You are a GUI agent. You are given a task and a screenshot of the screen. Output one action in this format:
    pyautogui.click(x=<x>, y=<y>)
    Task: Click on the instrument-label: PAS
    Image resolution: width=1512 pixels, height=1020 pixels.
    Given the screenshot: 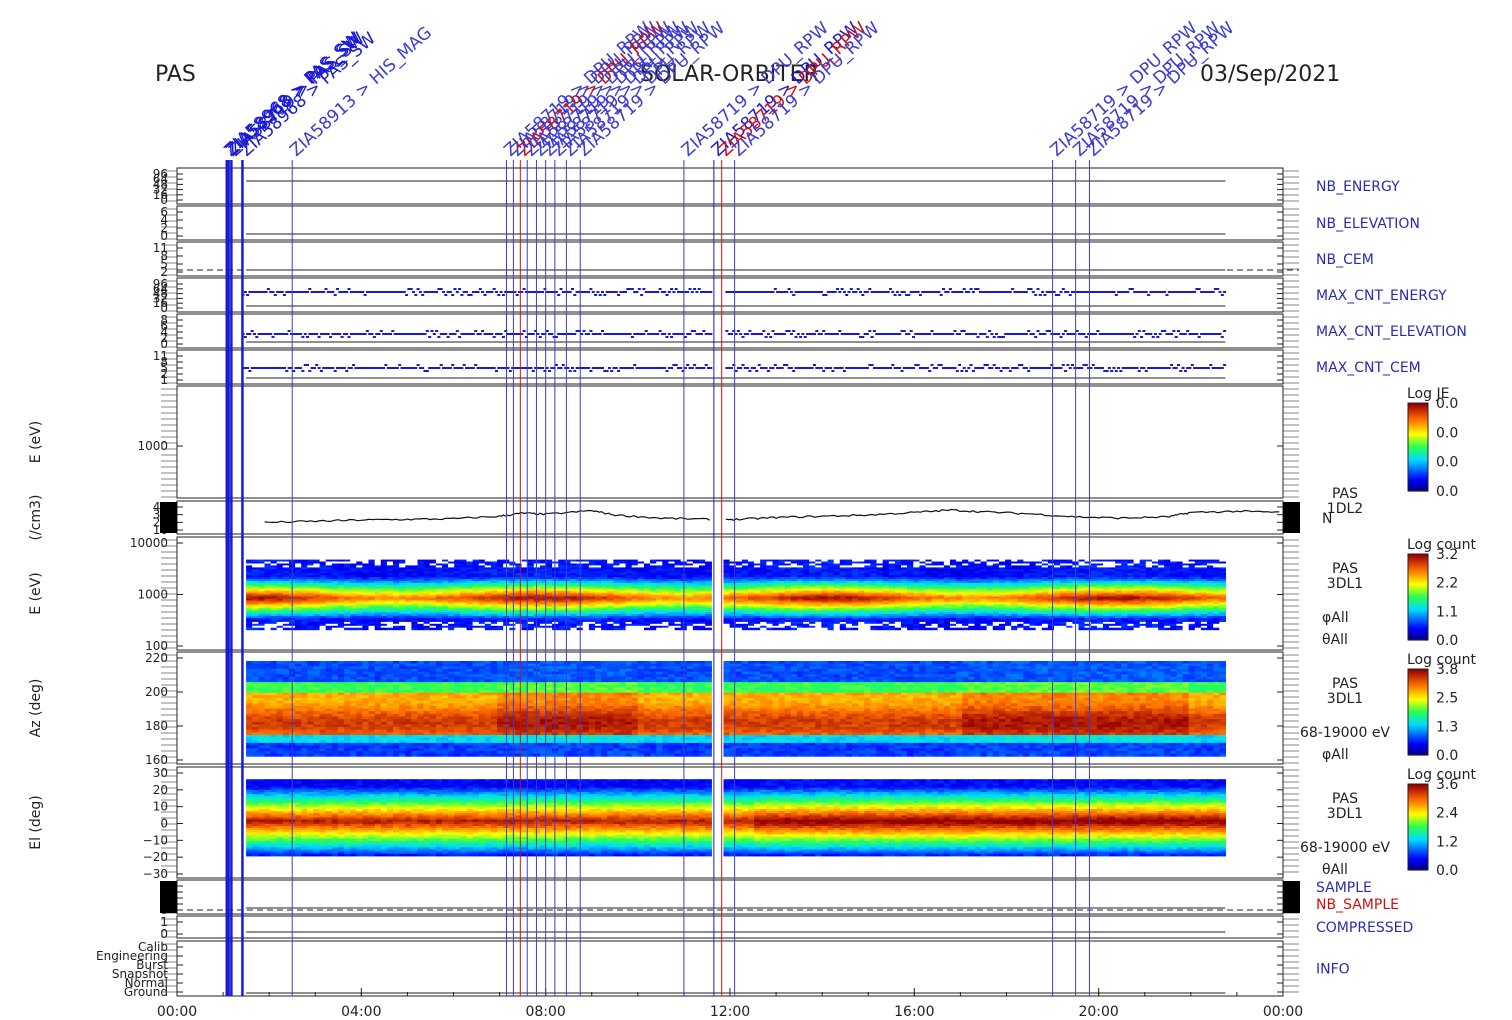 What is the action you would take?
    pyautogui.click(x=175, y=74)
    